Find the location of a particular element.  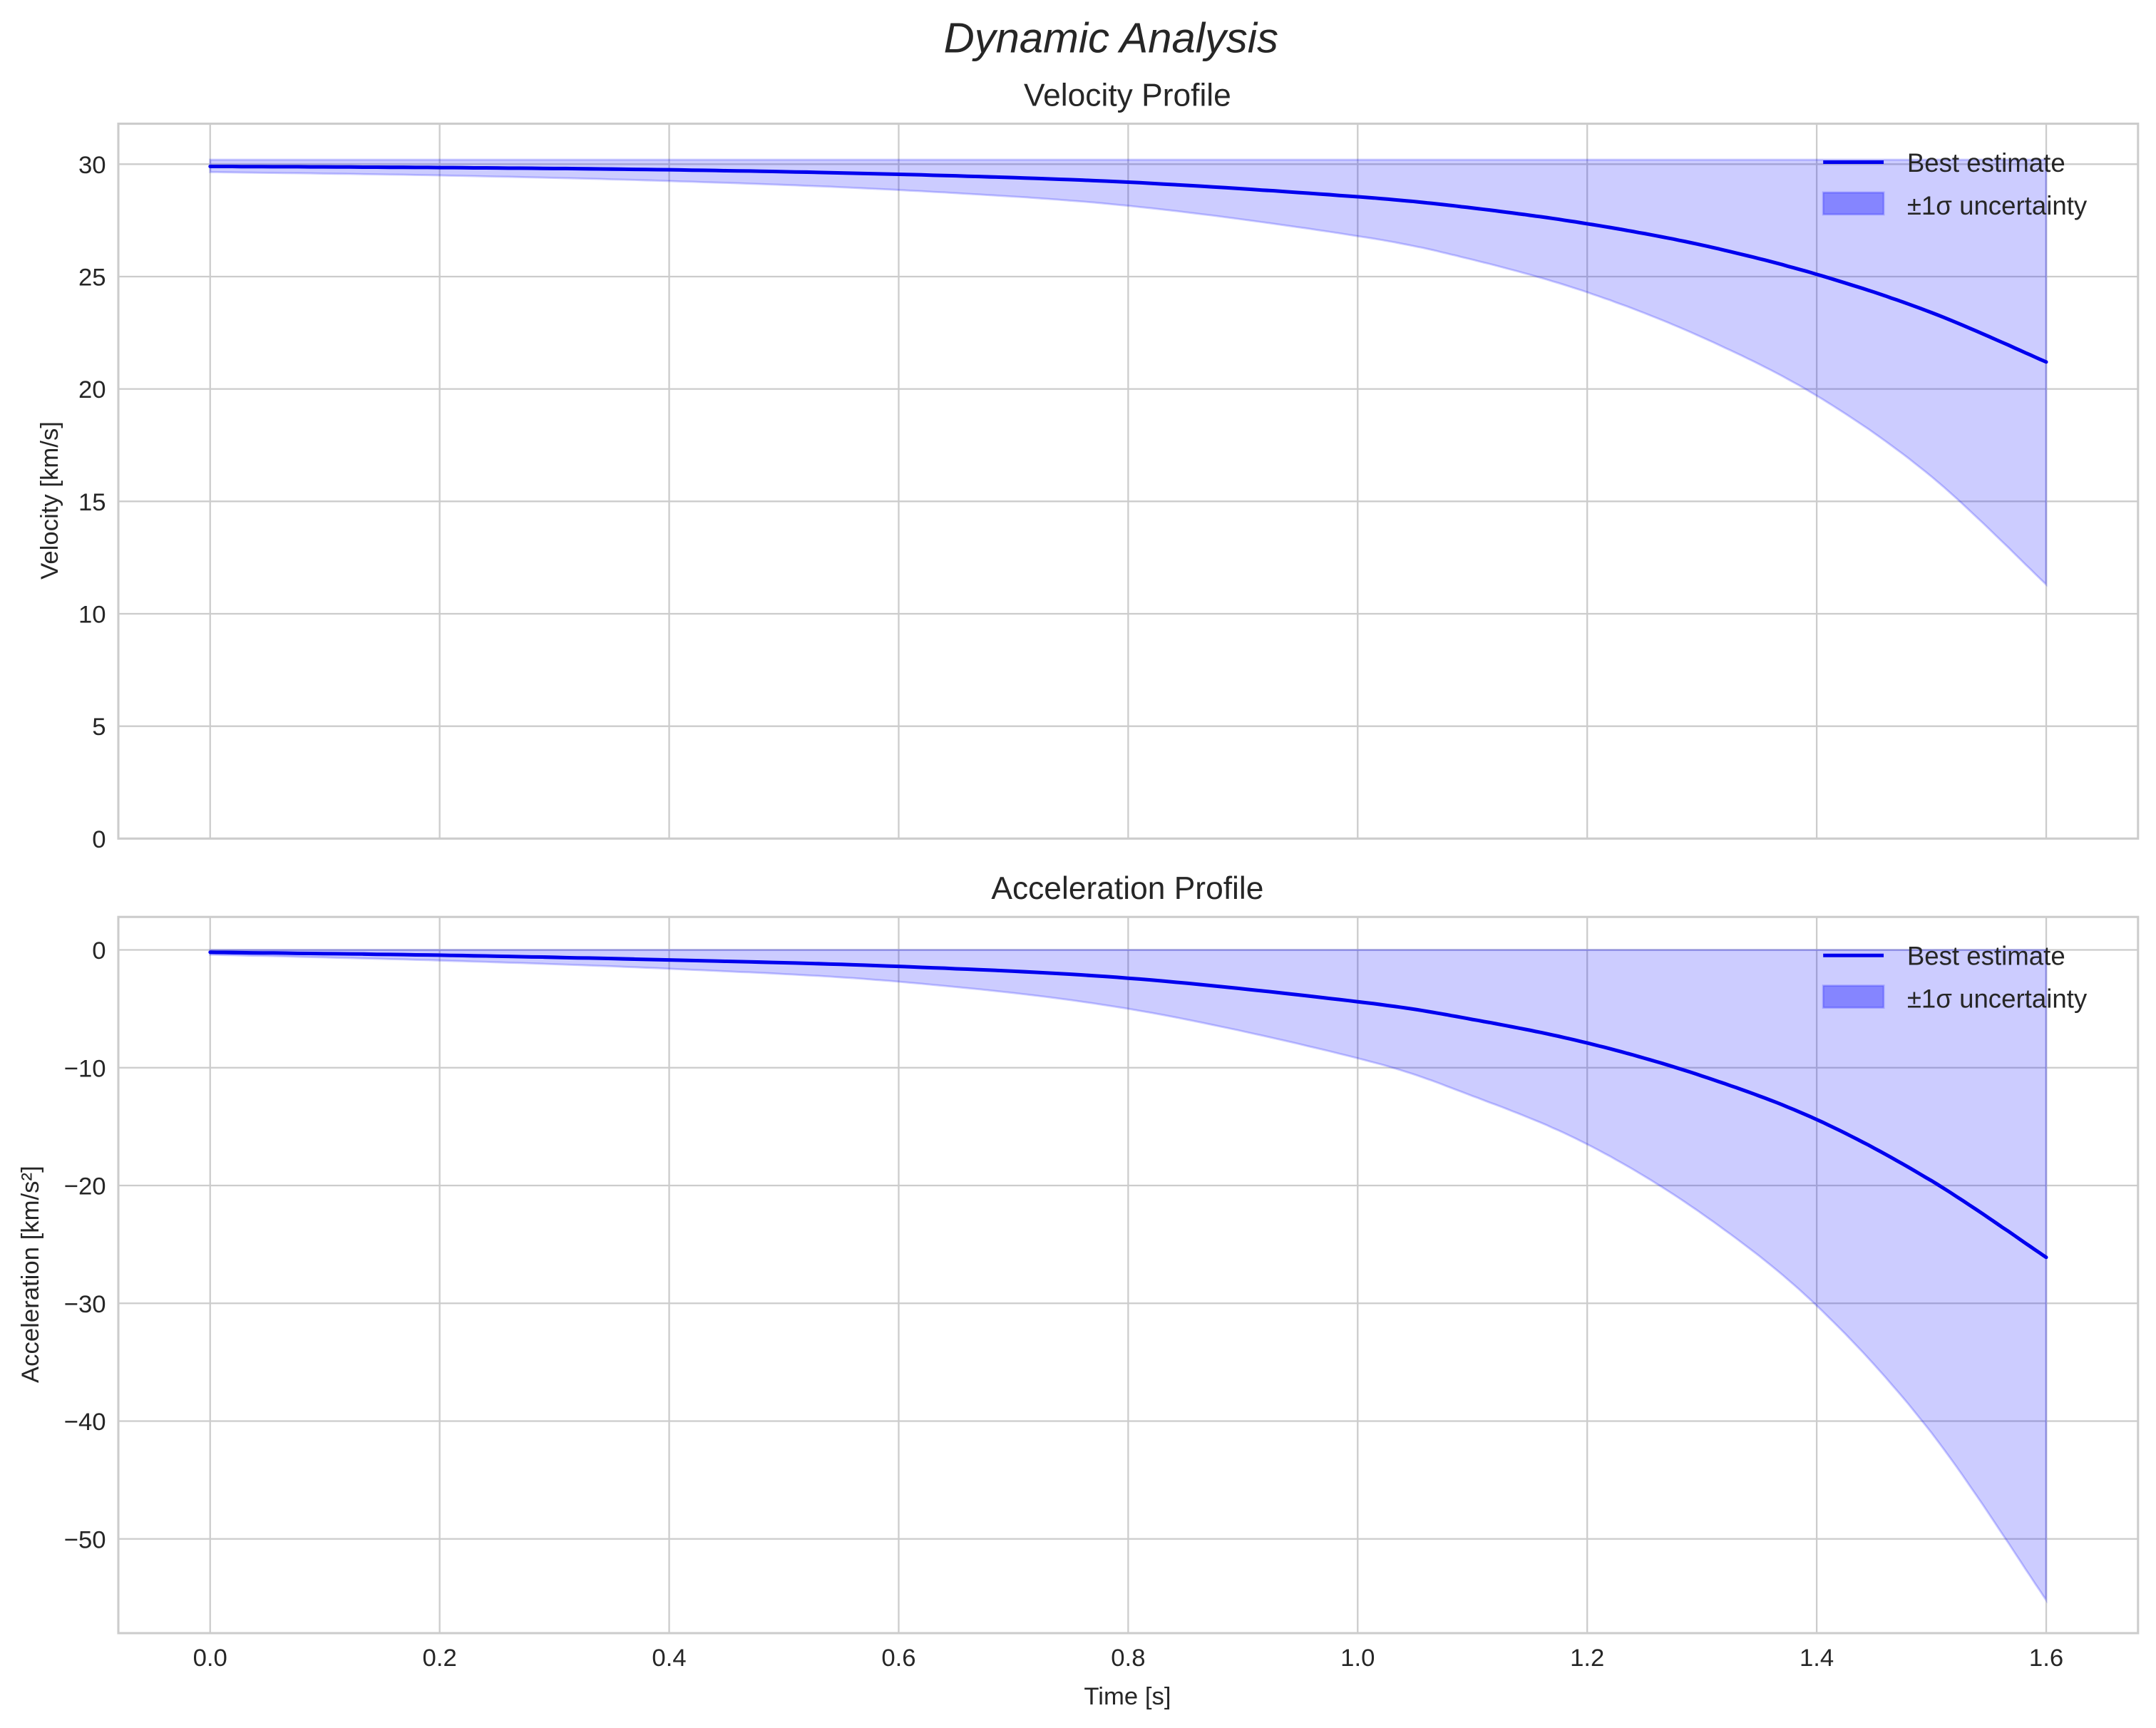

y-tick-label: −30 is located at coordinates (85, 1304).